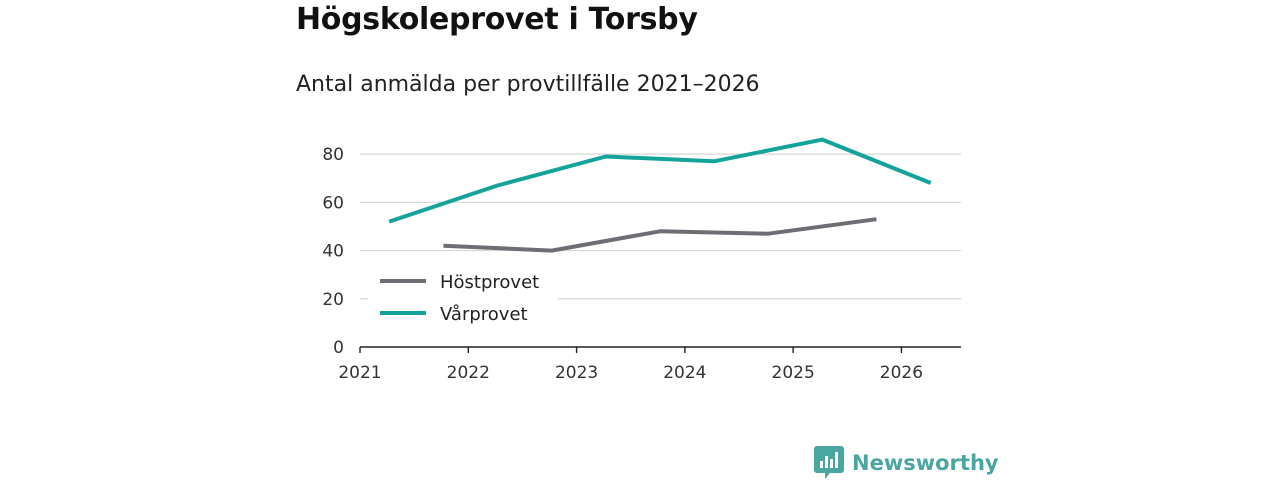  I want to click on x-tick-label: 2022, so click(468, 373).